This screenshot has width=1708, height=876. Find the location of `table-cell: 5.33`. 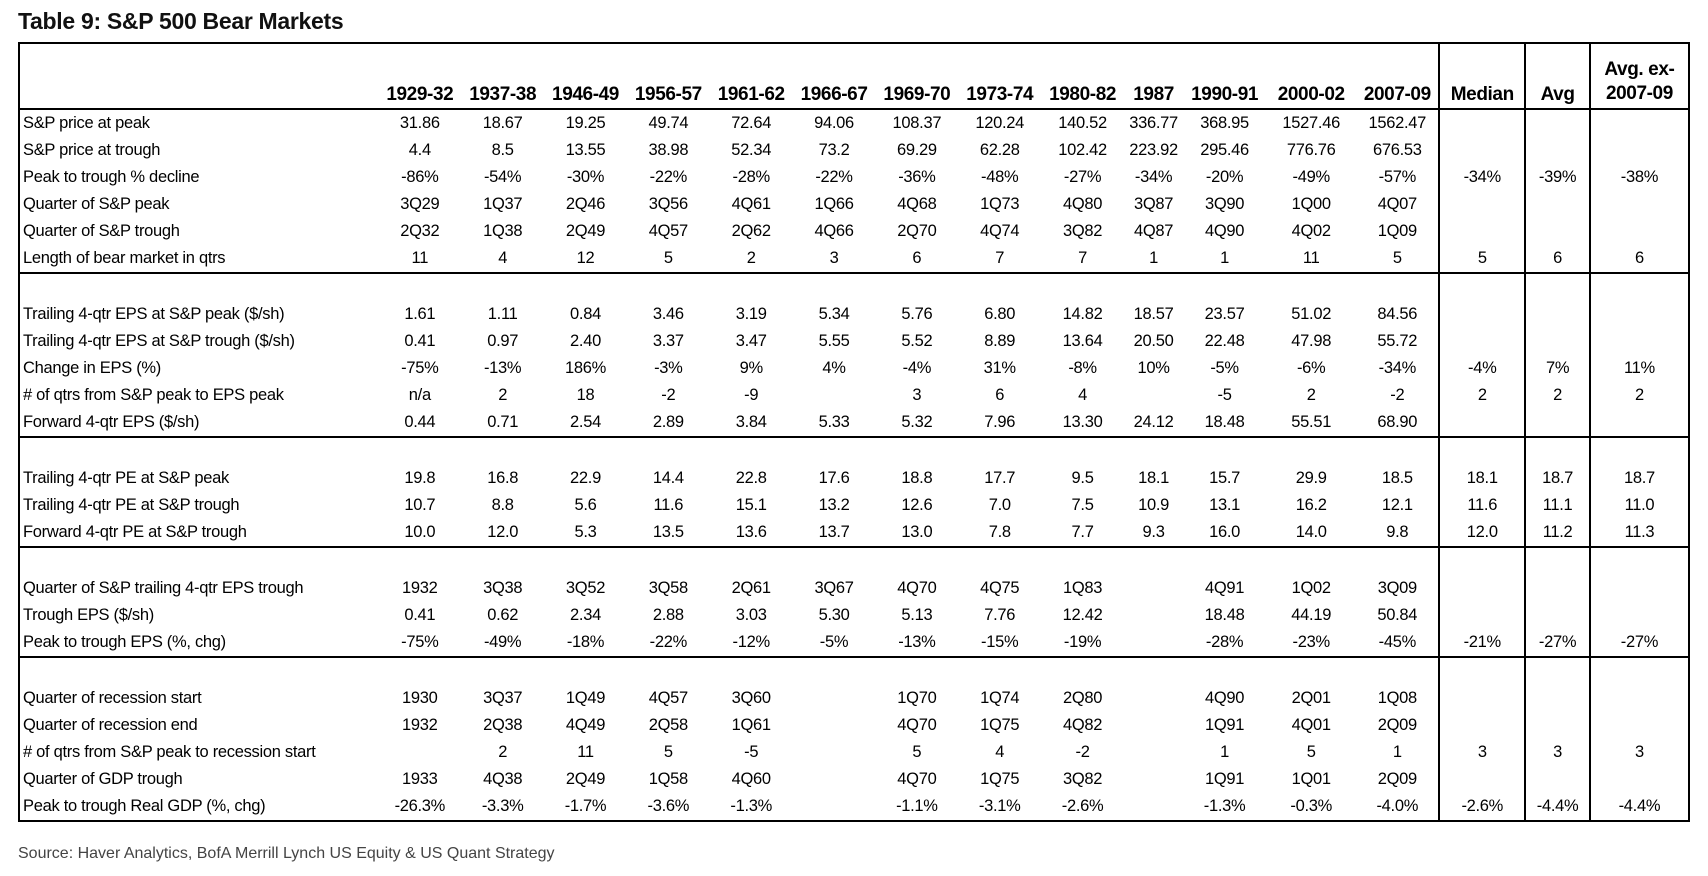

table-cell: 5.33 is located at coordinates (834, 422).